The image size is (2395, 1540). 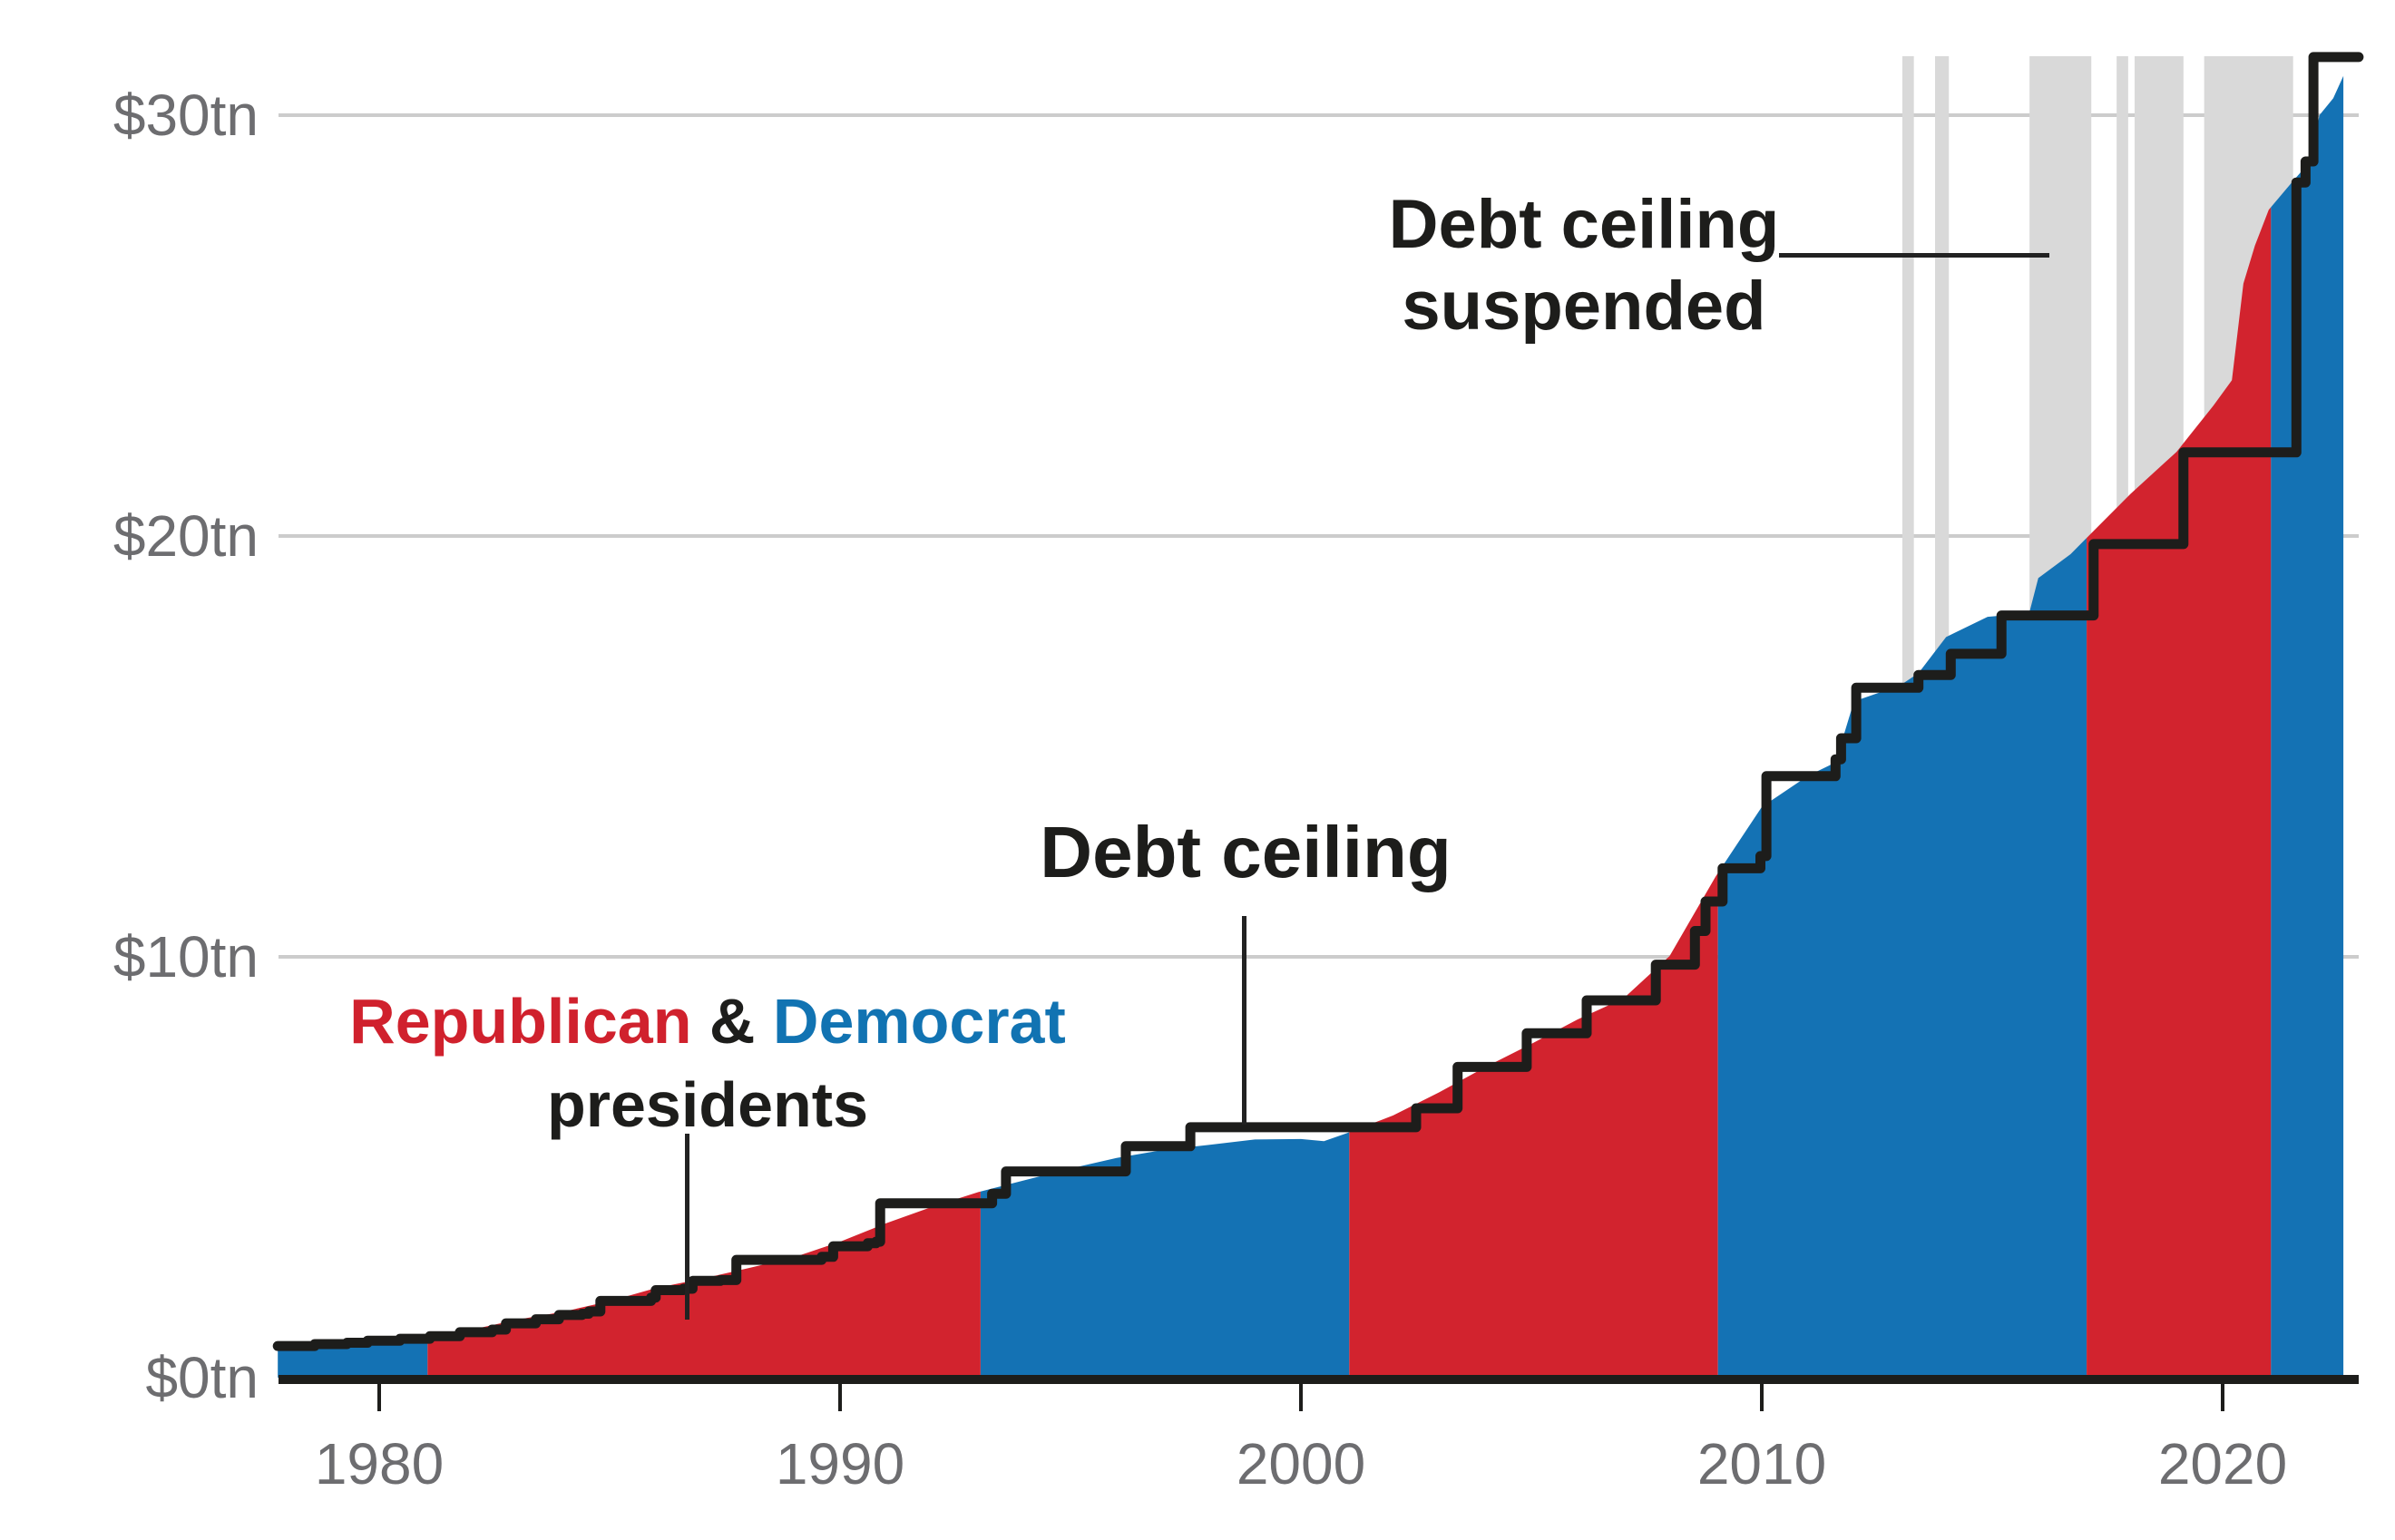 I want to click on annotation-debt-ceiling-suspended: Debt ceiling suspended, so click(x=1584, y=265).